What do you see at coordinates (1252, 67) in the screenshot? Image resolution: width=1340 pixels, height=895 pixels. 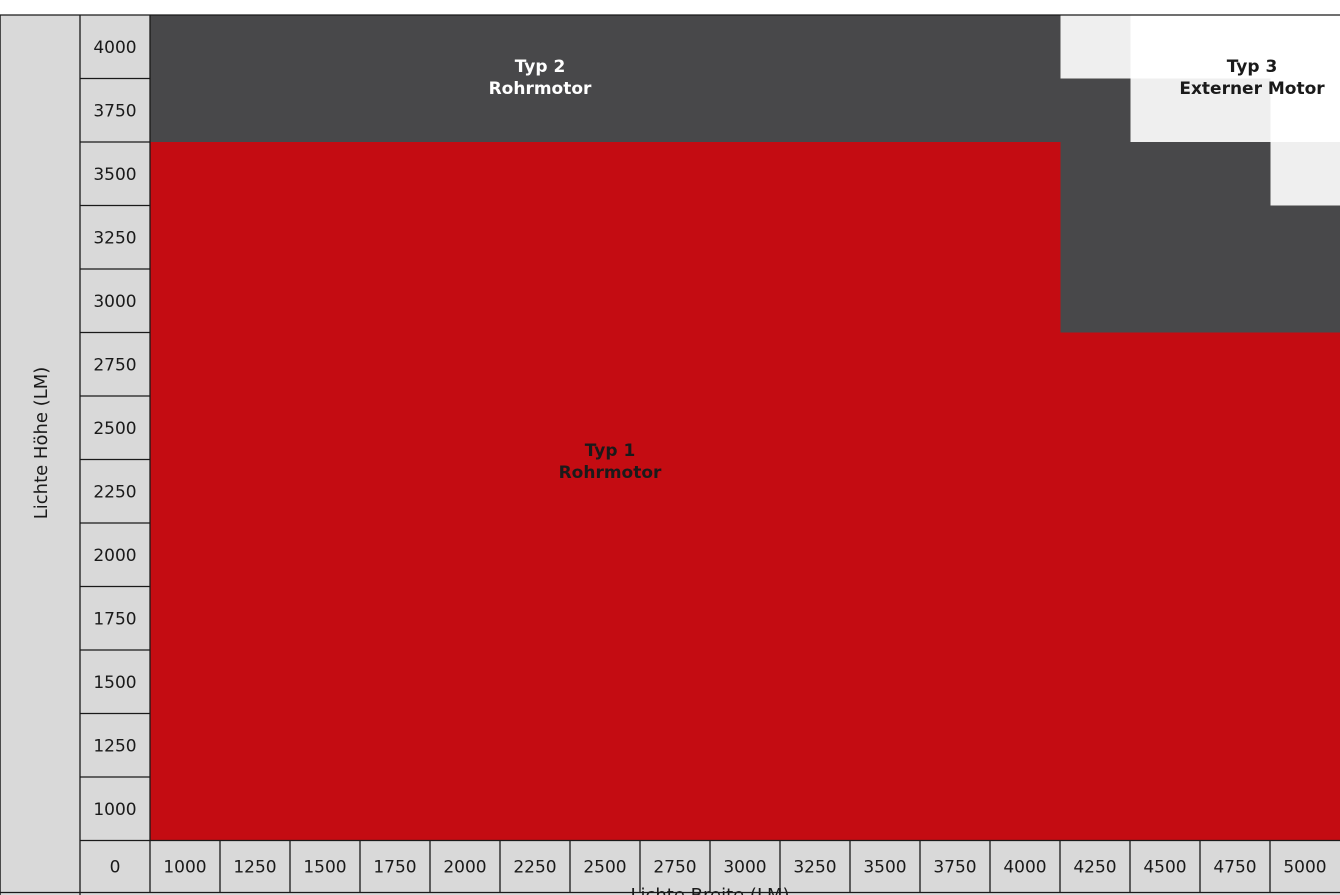 I see `zone-typ3-label-line1: Typ 3` at bounding box center [1252, 67].